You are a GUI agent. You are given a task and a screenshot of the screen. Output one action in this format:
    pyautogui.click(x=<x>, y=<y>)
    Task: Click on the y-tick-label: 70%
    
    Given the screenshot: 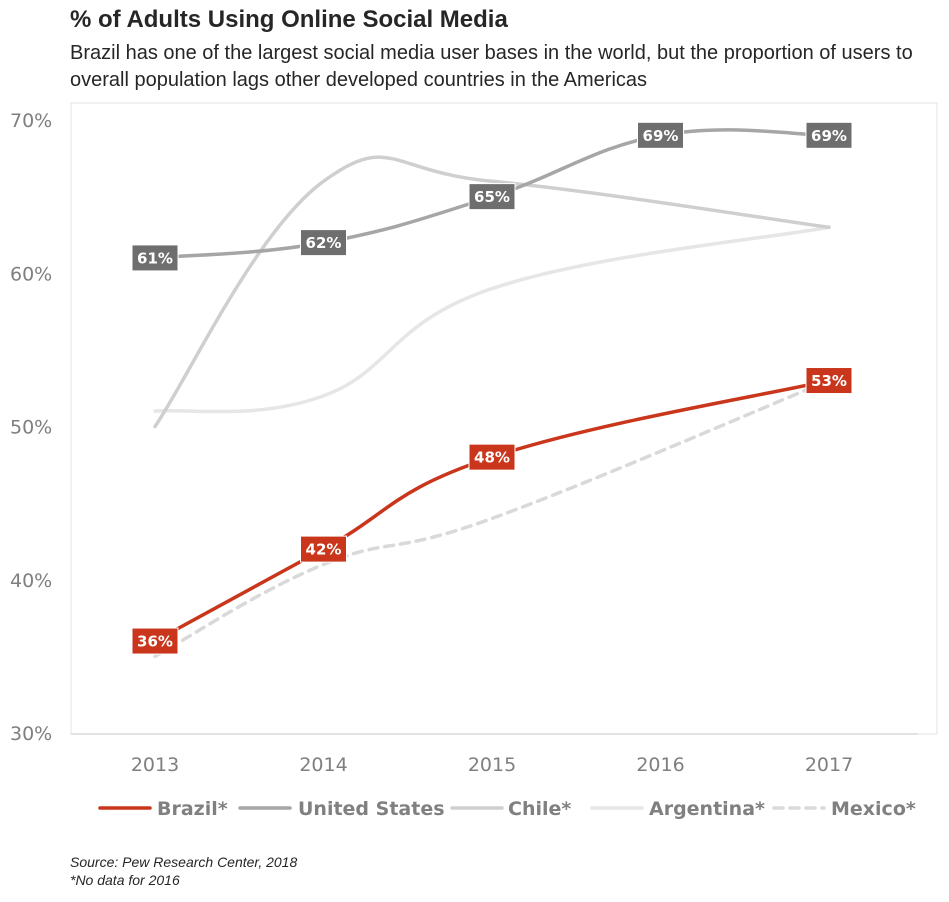 What is the action you would take?
    pyautogui.click(x=31, y=121)
    